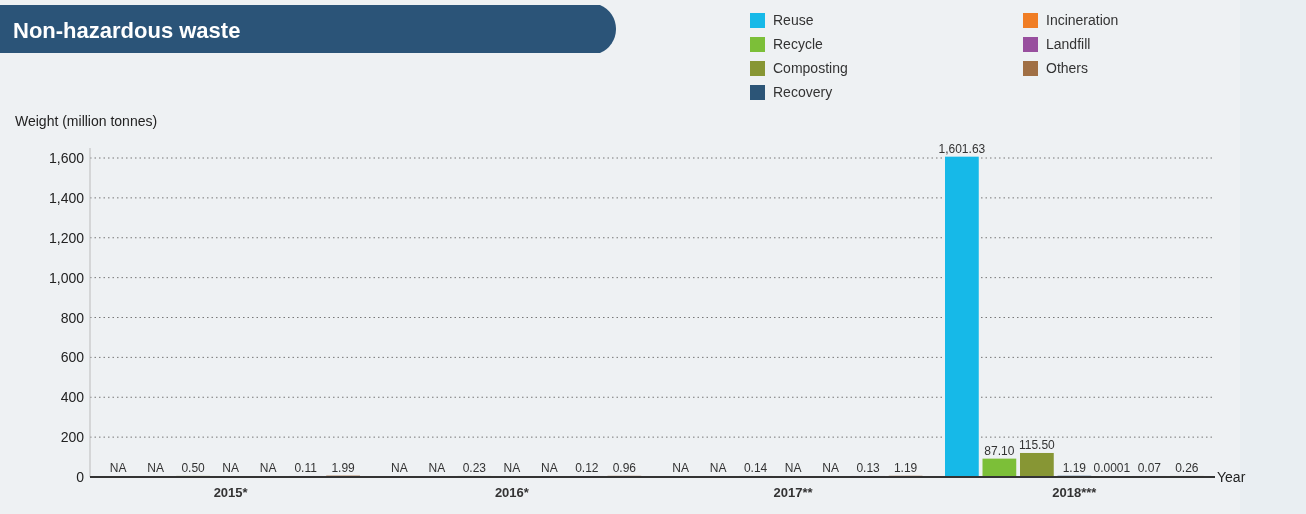  Describe the element at coordinates (80, 477) in the screenshot. I see `y-tick-label: 0` at that location.